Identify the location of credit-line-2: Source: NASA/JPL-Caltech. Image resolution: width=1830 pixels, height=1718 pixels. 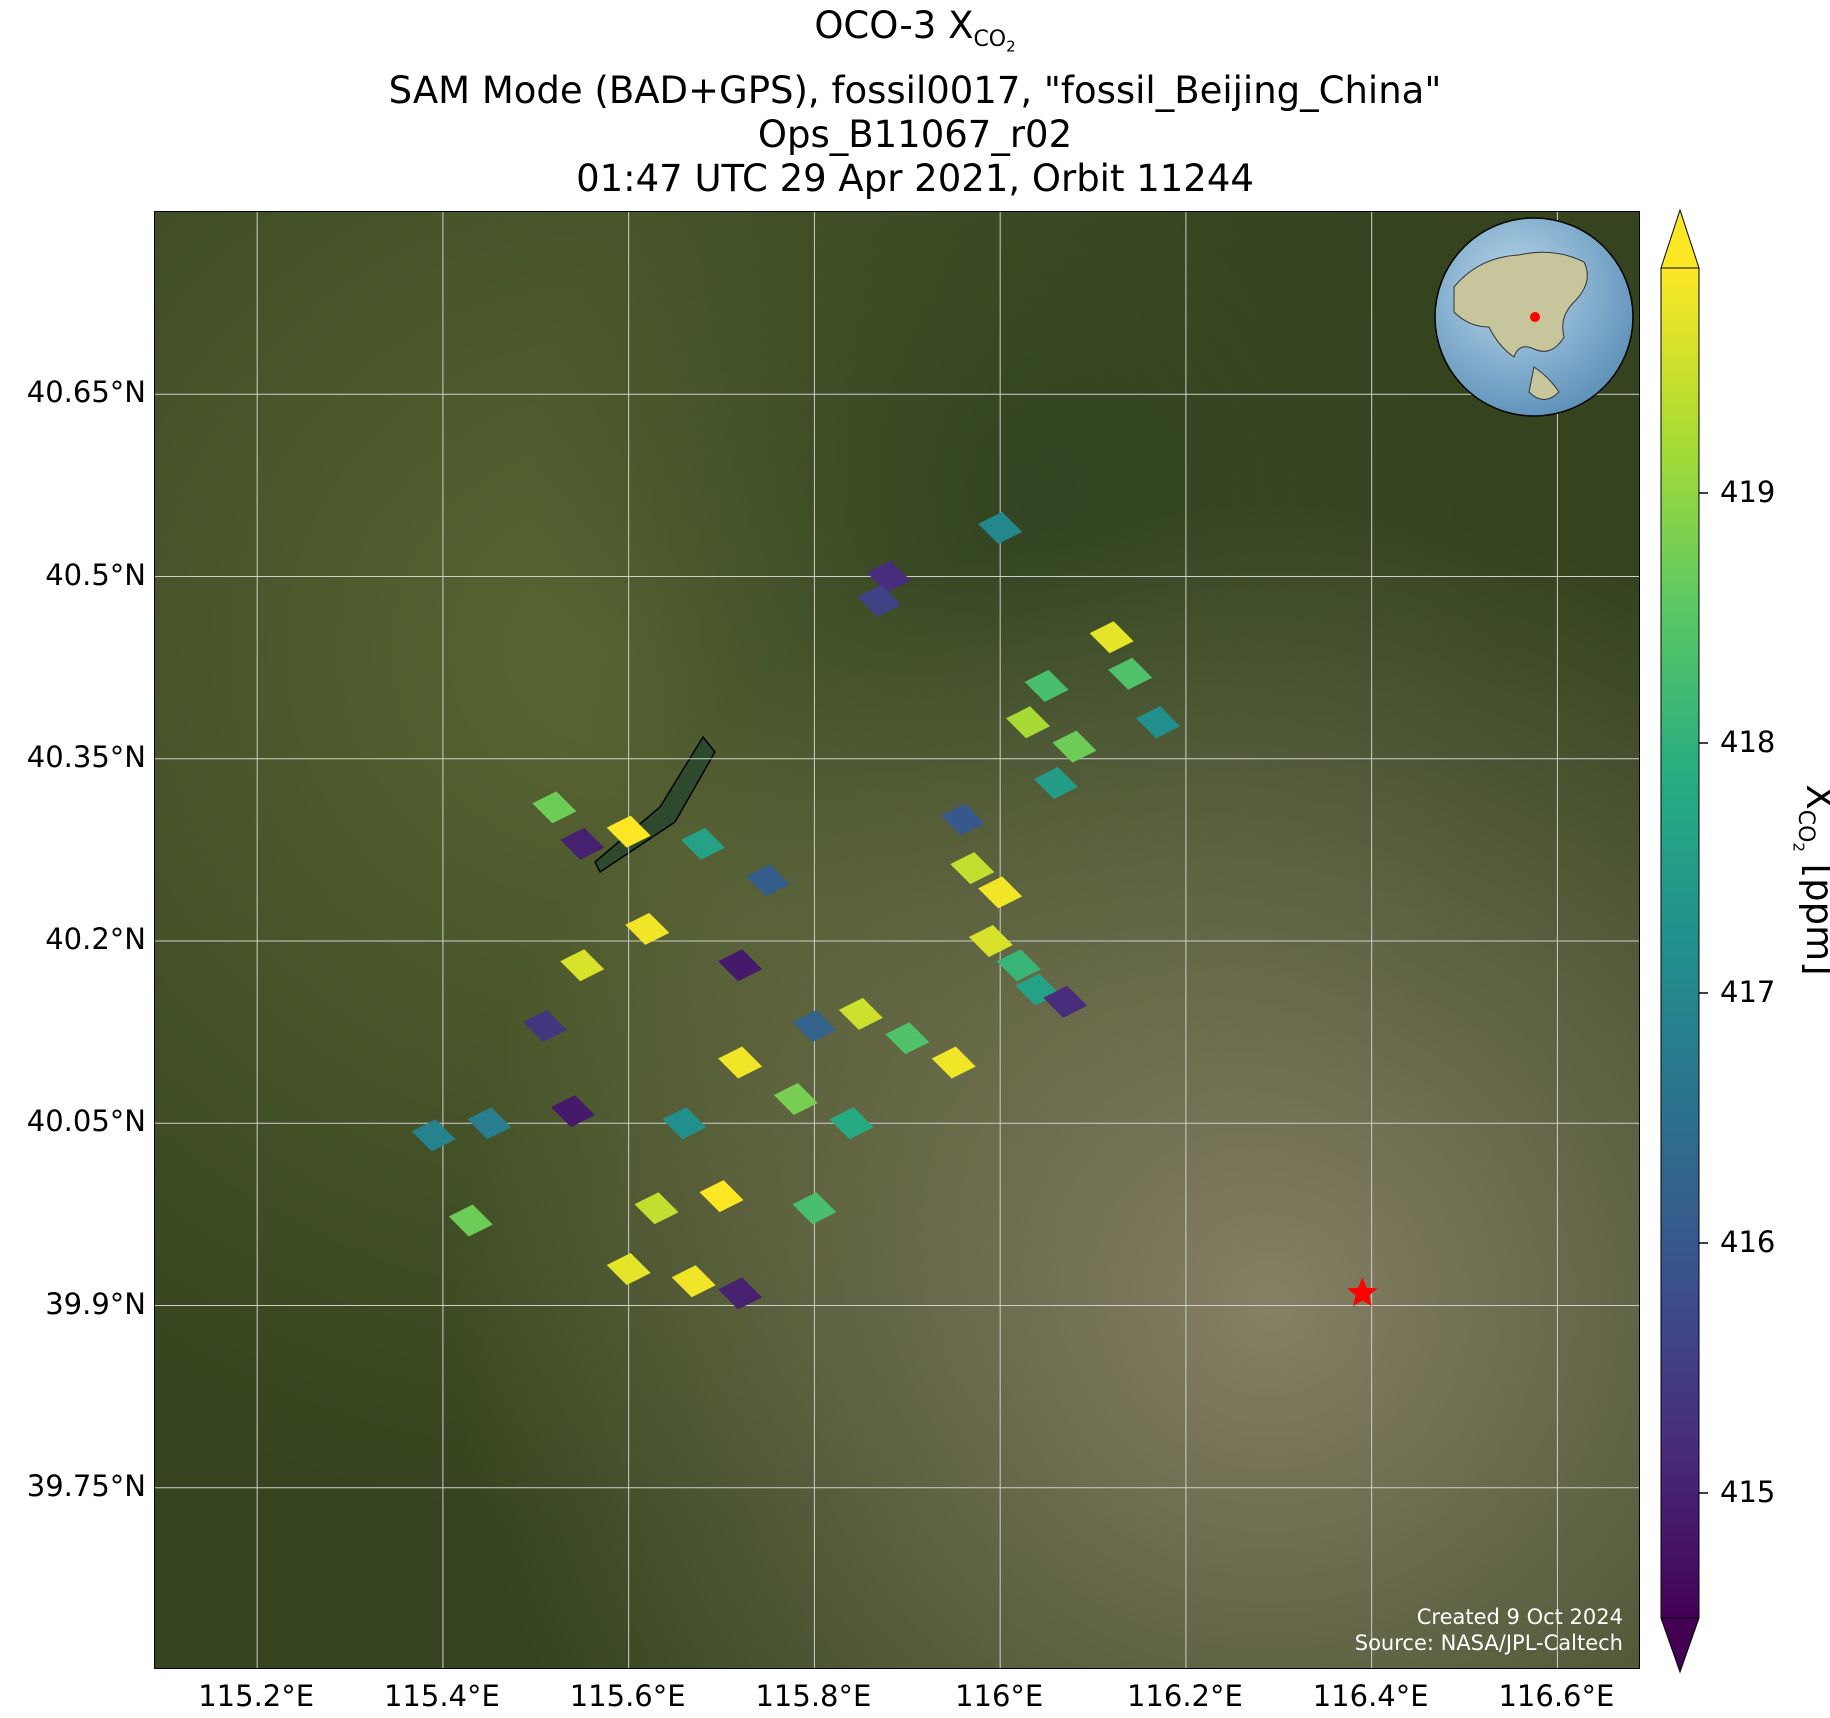
(1488, 1643).